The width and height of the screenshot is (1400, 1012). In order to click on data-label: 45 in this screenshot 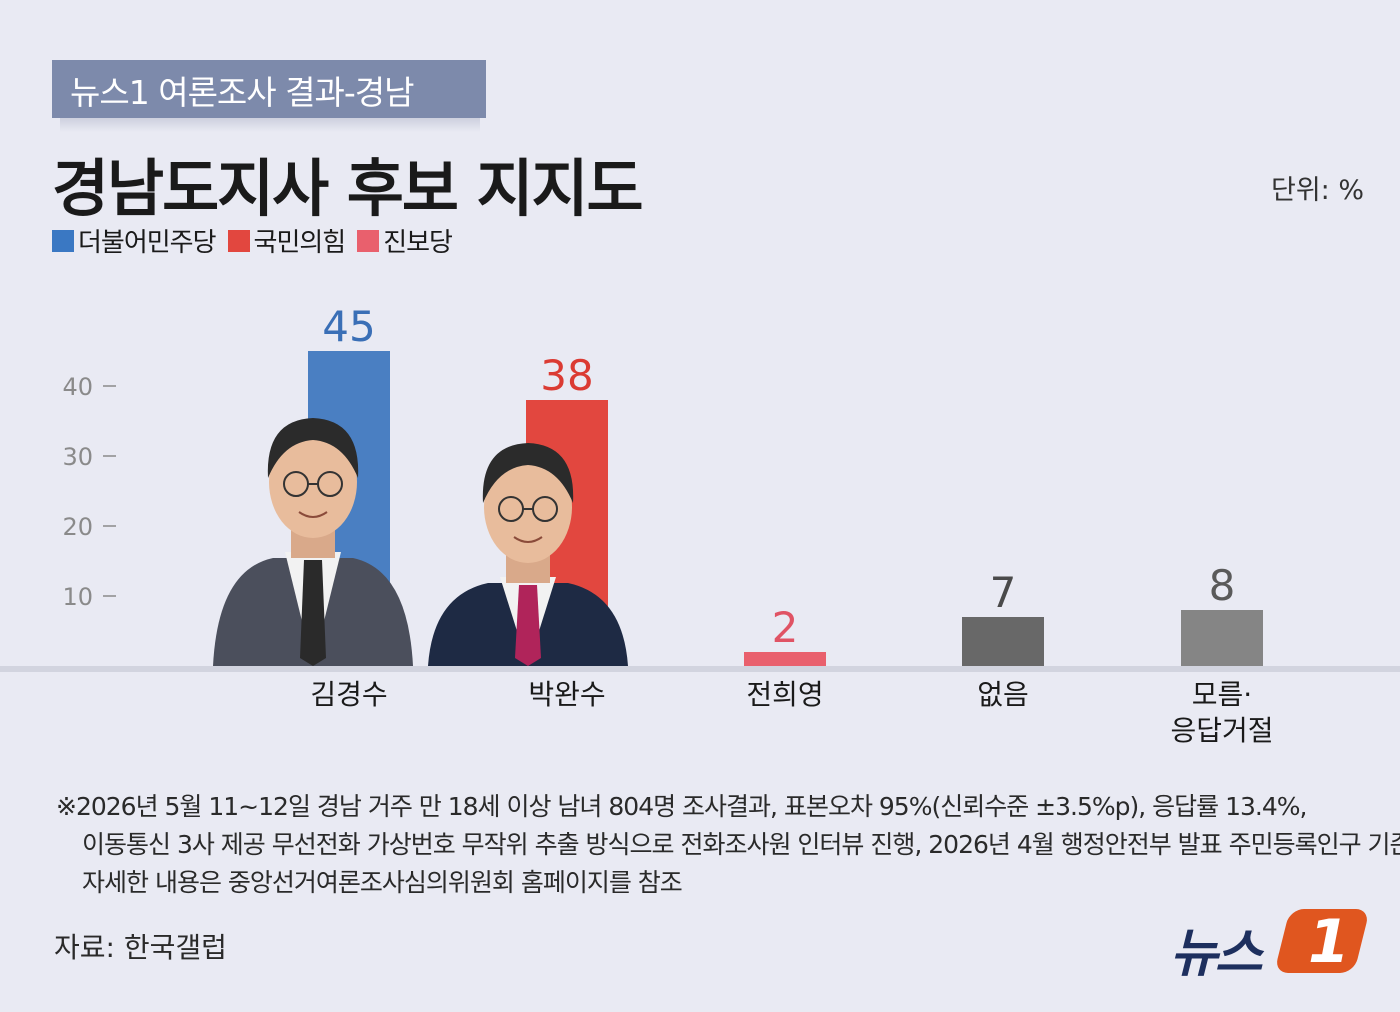, I will do `click(348, 326)`.